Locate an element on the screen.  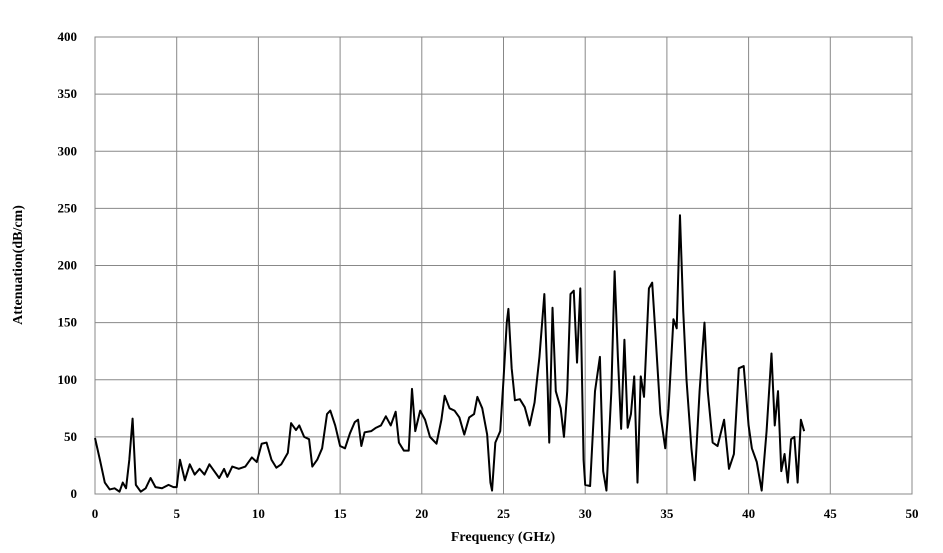
y-tick-label: 0 is located at coordinates (74, 493).